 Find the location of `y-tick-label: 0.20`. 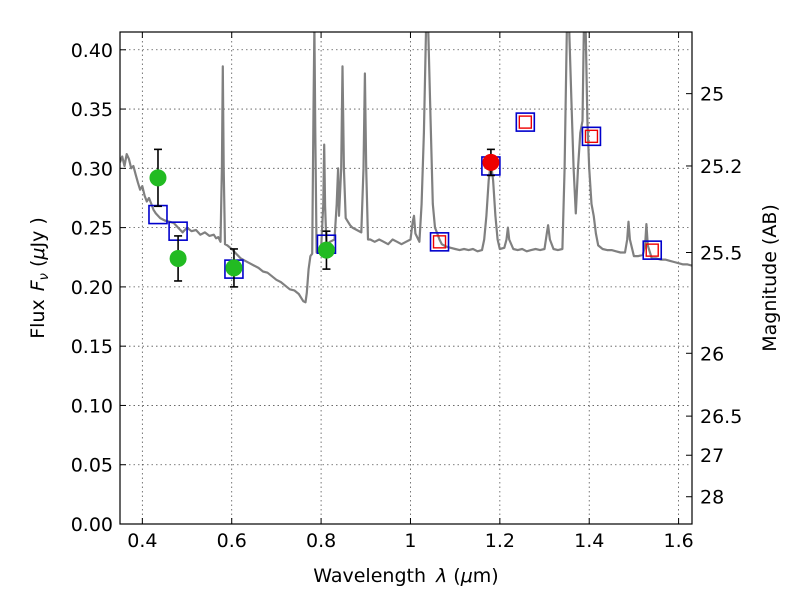

y-tick-label: 0.20 is located at coordinates (92, 288).